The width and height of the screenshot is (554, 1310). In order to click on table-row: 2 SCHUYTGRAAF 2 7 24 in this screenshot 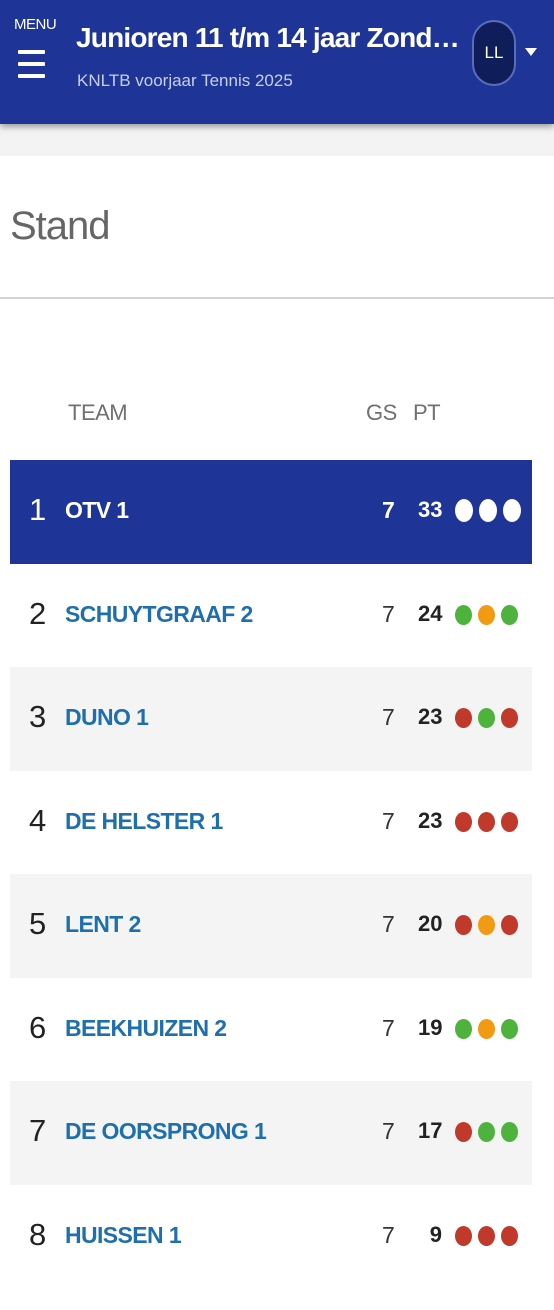, I will do `click(271, 616)`.